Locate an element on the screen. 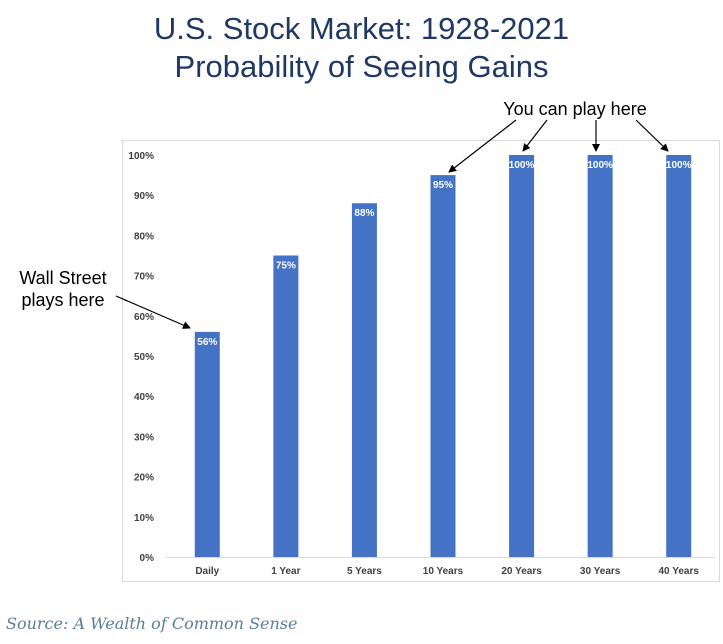 The width and height of the screenshot is (723, 644). chart-title-line-2: Probability of Seeing Gains is located at coordinates (361, 66).